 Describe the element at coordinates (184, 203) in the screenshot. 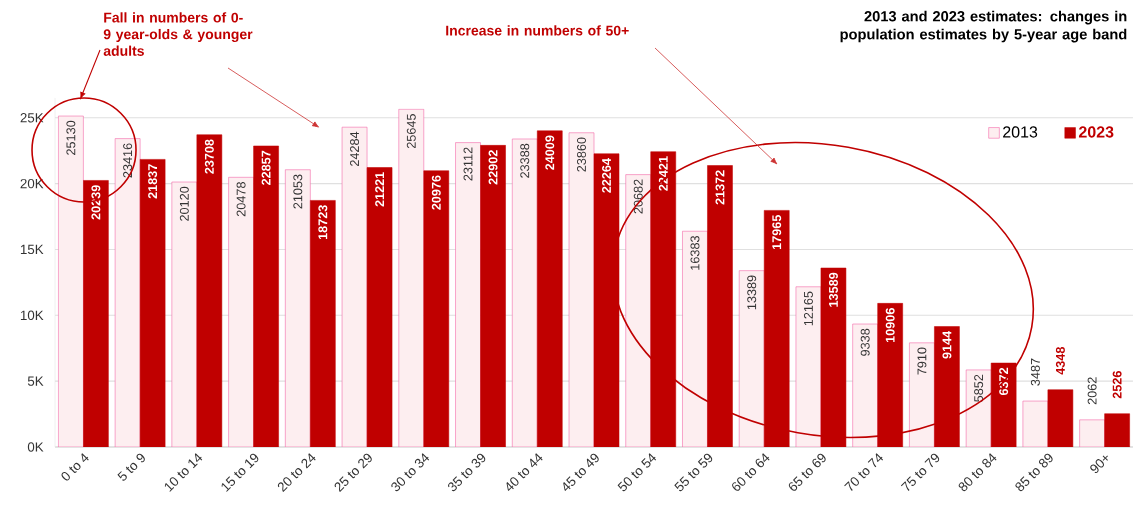

I see `data-label: 20120` at that location.